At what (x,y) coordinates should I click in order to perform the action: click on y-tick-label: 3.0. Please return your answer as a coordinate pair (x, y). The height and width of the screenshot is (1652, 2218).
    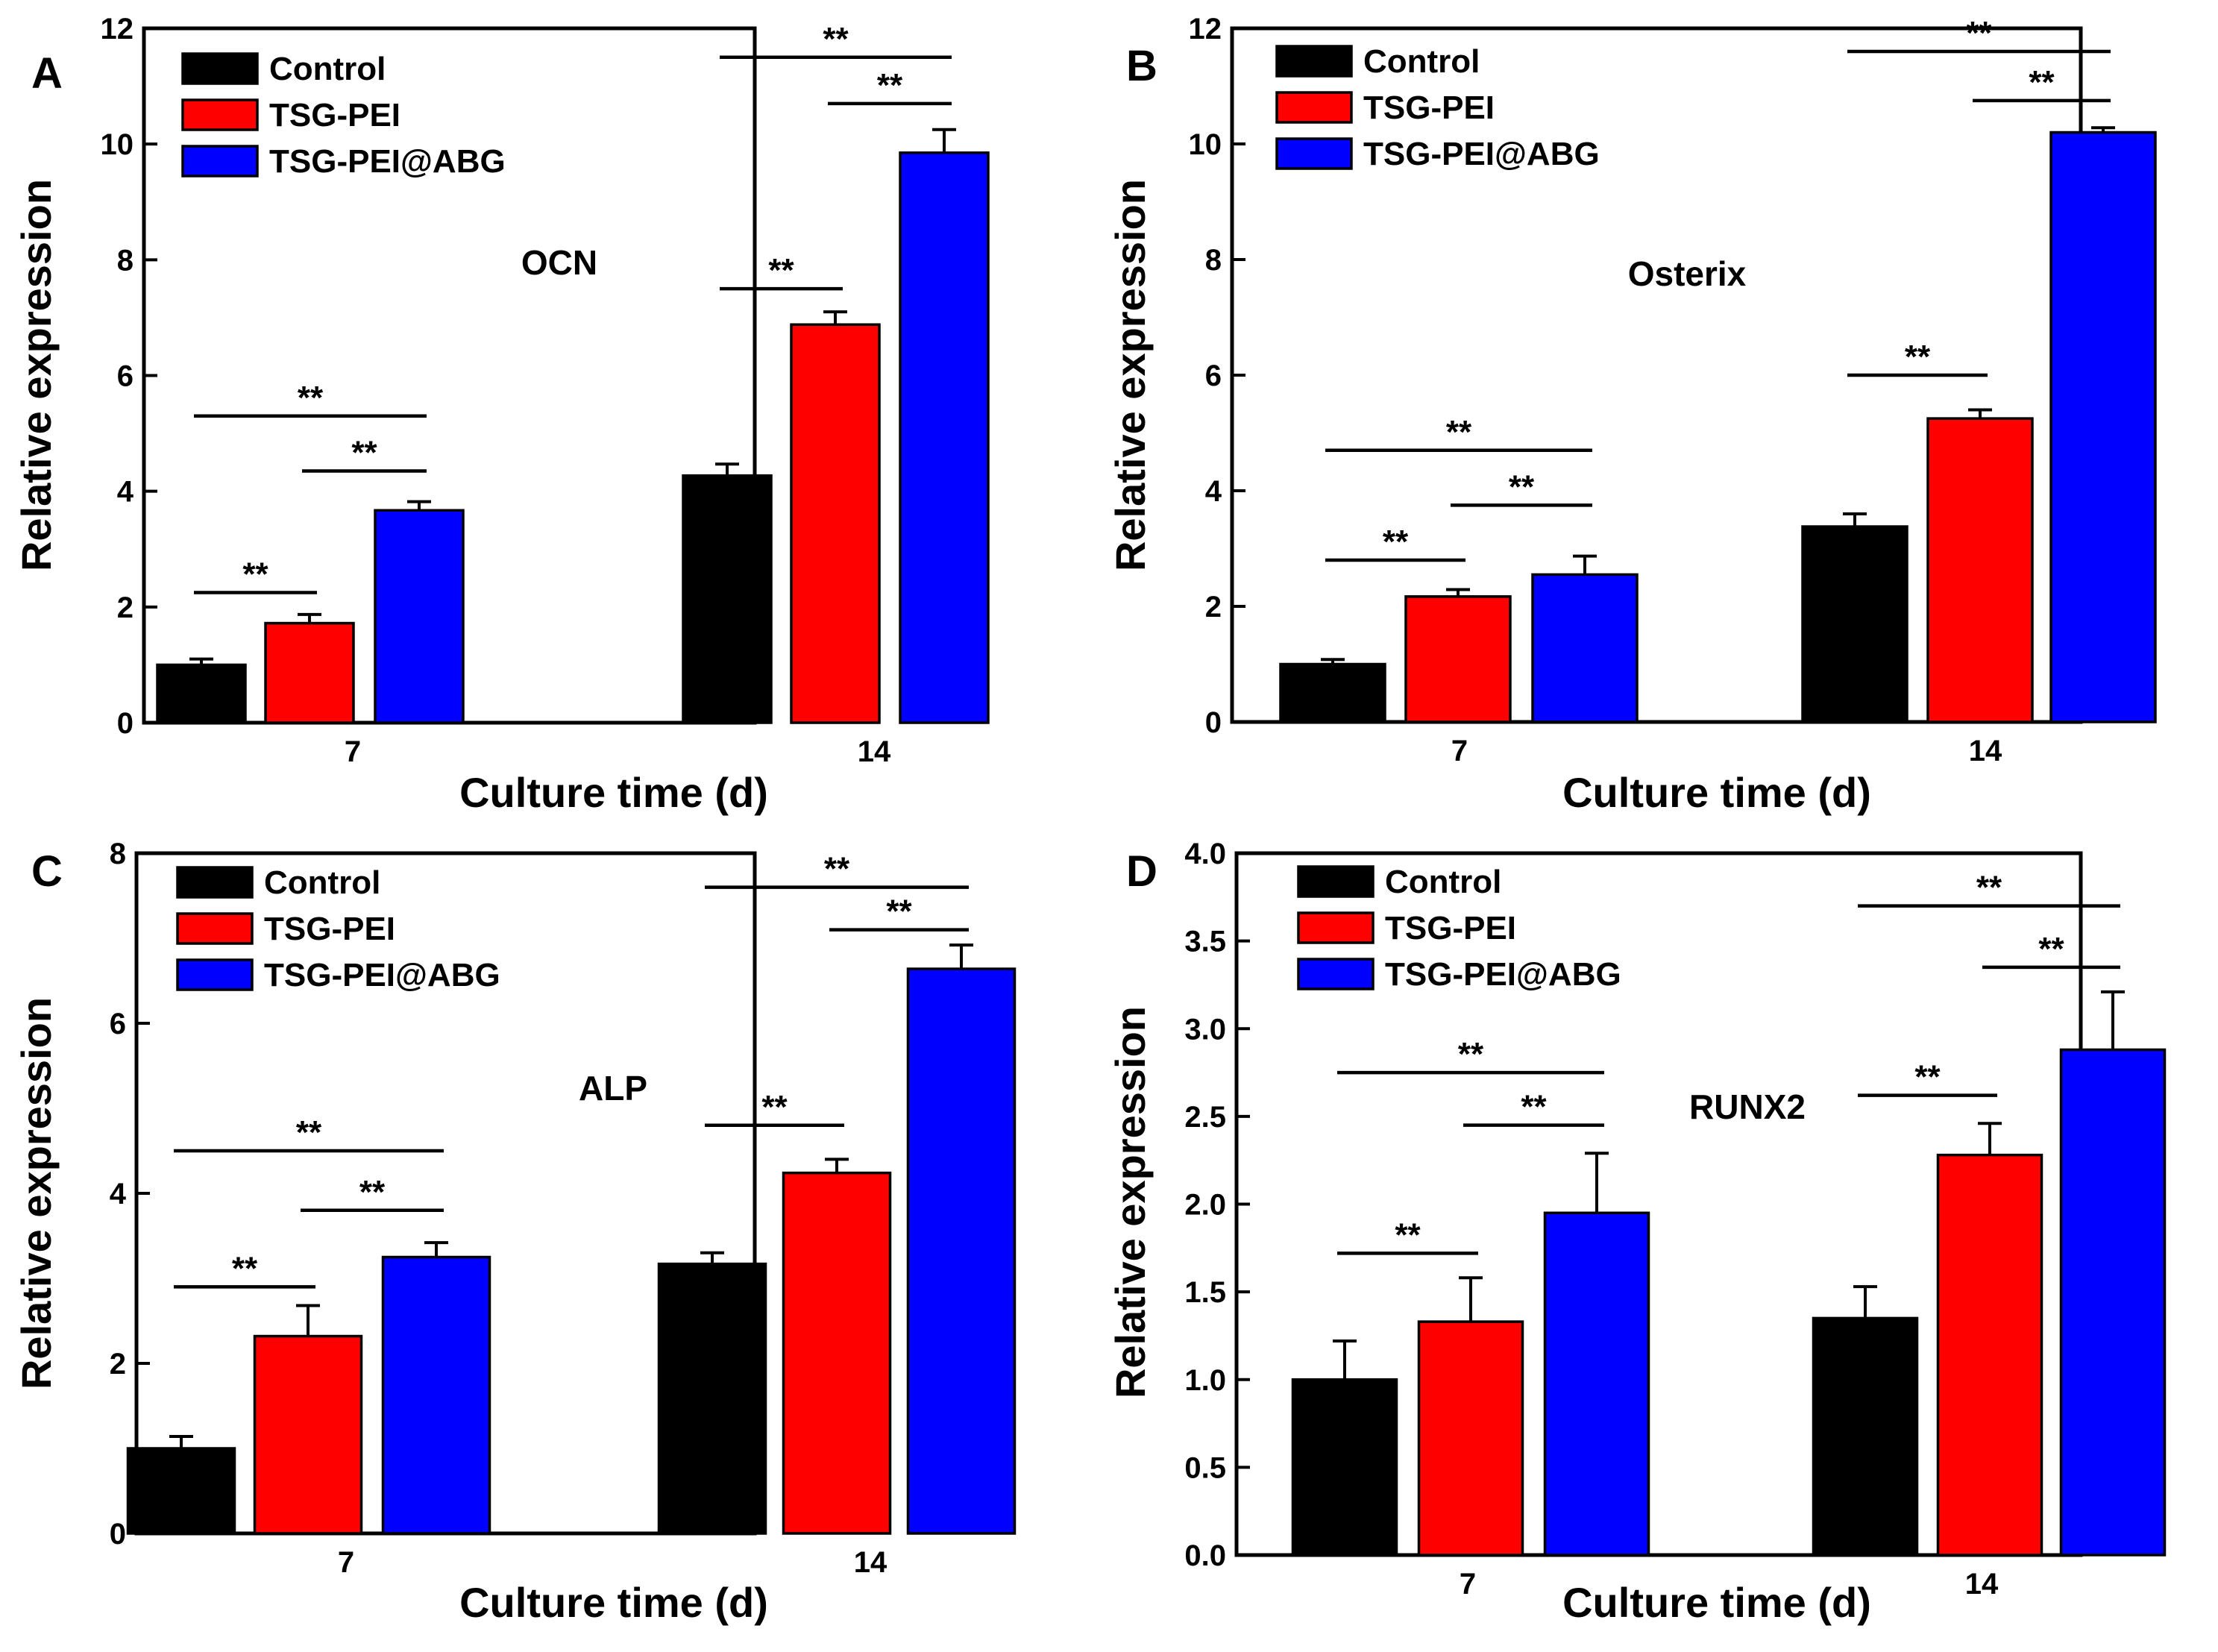
    Looking at the image, I should click on (1205, 1029).